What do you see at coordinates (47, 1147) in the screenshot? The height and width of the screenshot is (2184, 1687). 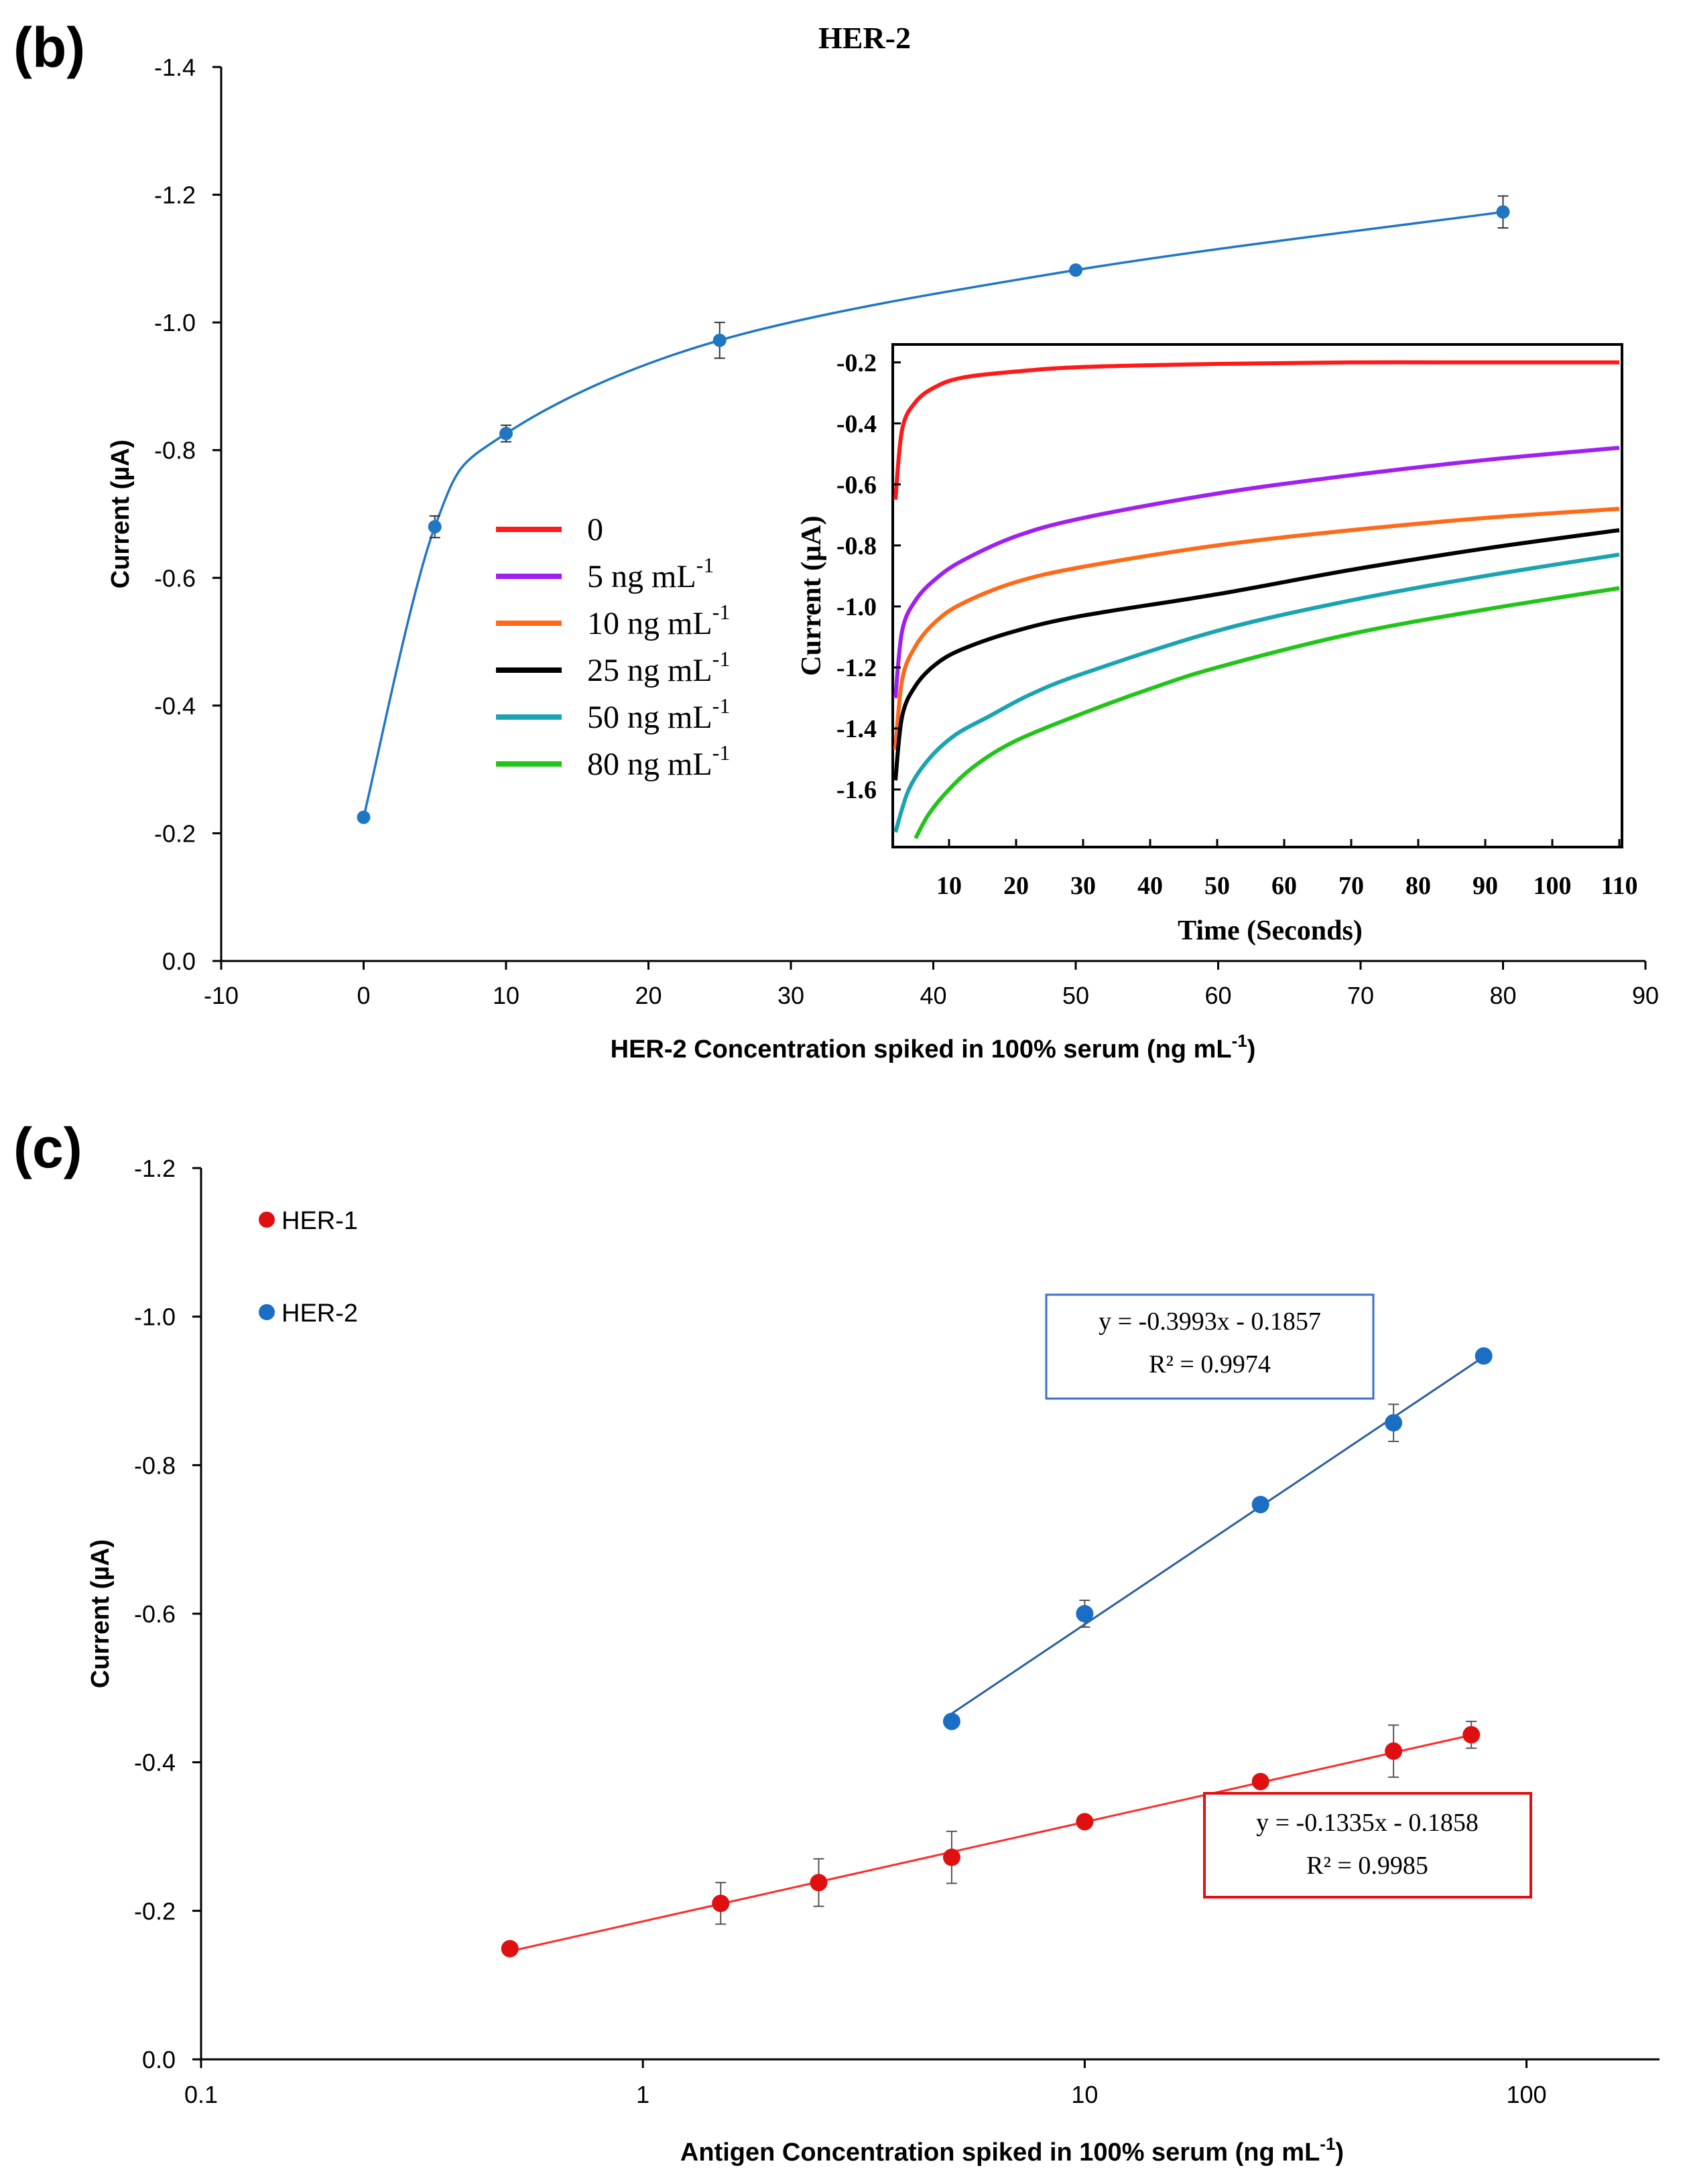 I see `panel-c-label: (c)` at bounding box center [47, 1147].